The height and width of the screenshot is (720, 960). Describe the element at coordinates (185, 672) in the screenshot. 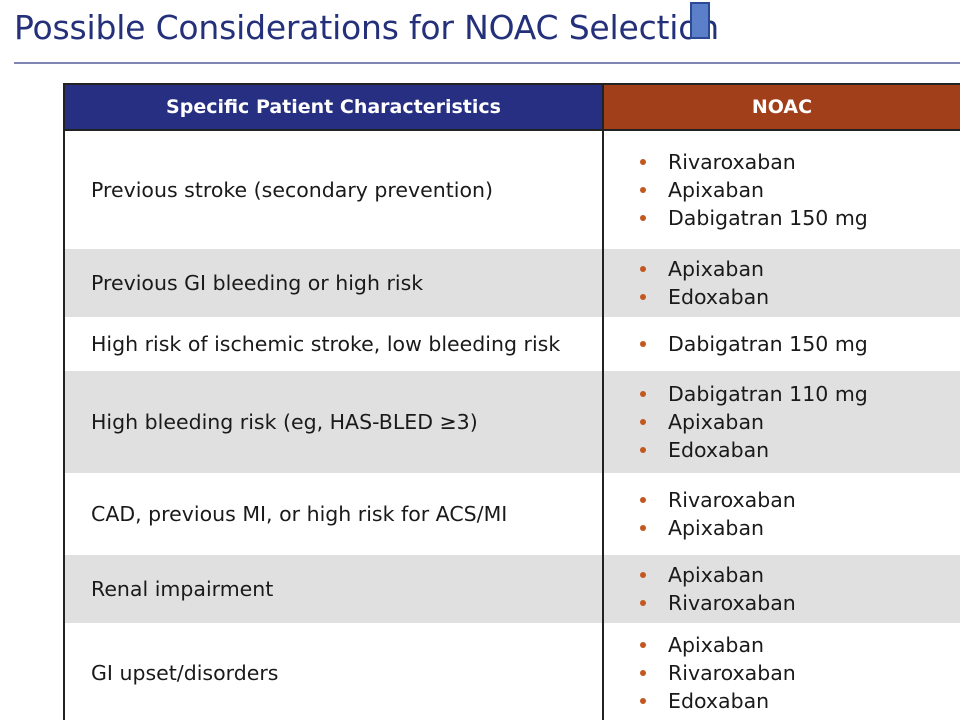

I see `characteristic-text: GI upset/disorders` at that location.